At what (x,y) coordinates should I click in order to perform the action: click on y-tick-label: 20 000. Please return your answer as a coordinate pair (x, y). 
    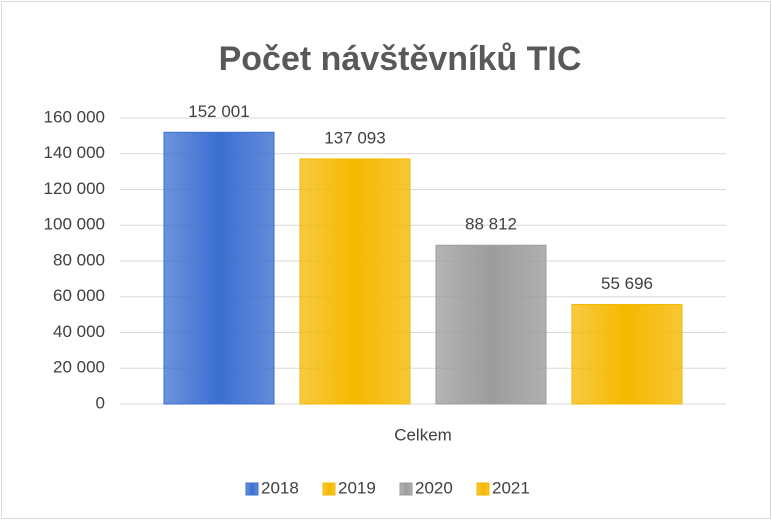
    Looking at the image, I should click on (79, 367).